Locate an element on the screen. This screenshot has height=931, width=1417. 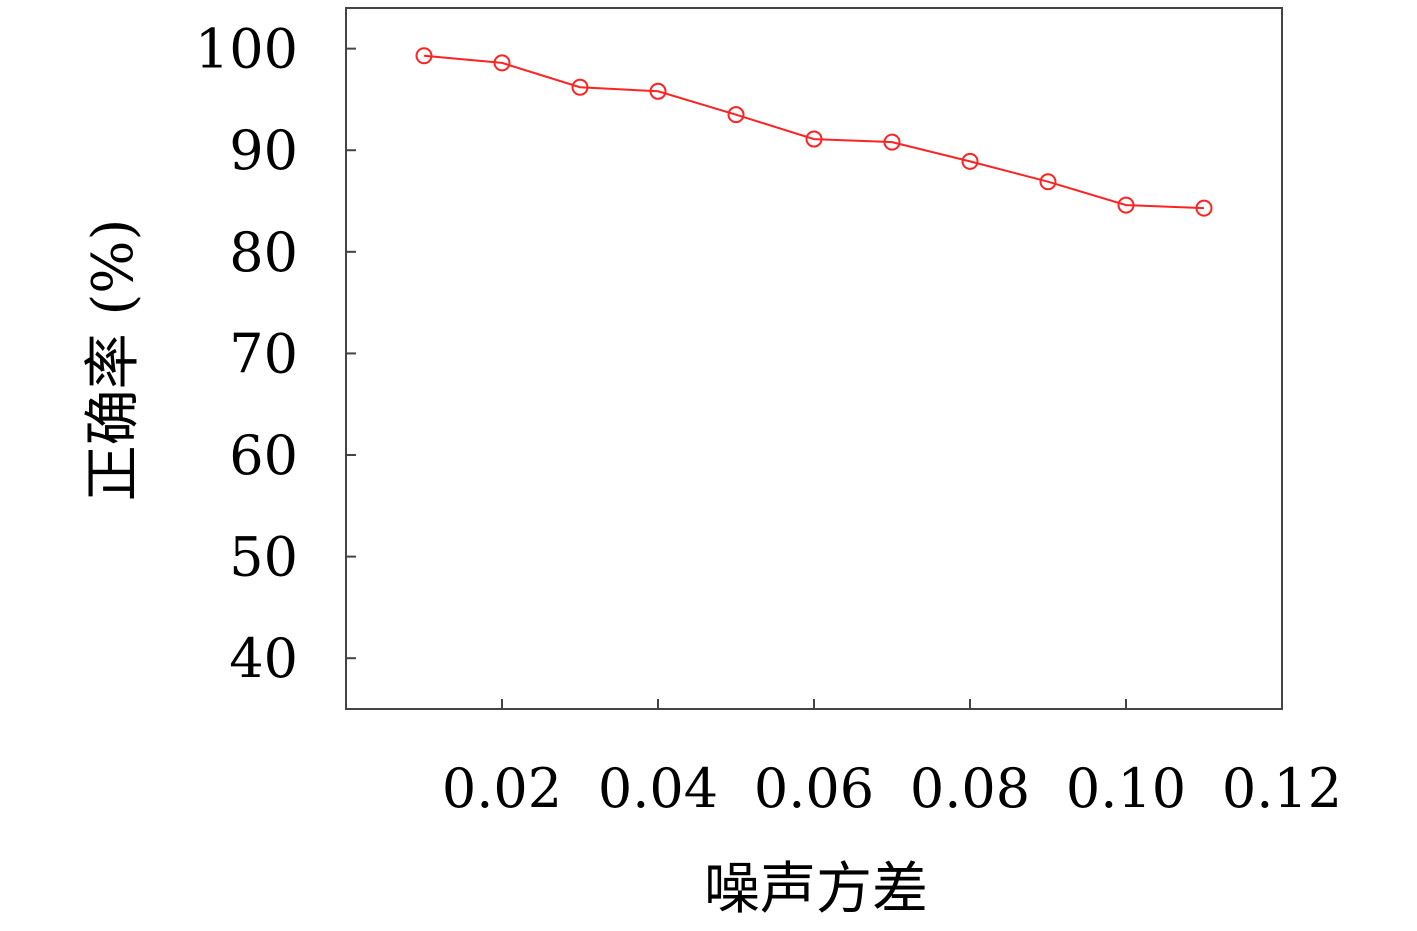
y-axis: 40 50 60 70 80 90 100 is located at coordinates (275, 354).